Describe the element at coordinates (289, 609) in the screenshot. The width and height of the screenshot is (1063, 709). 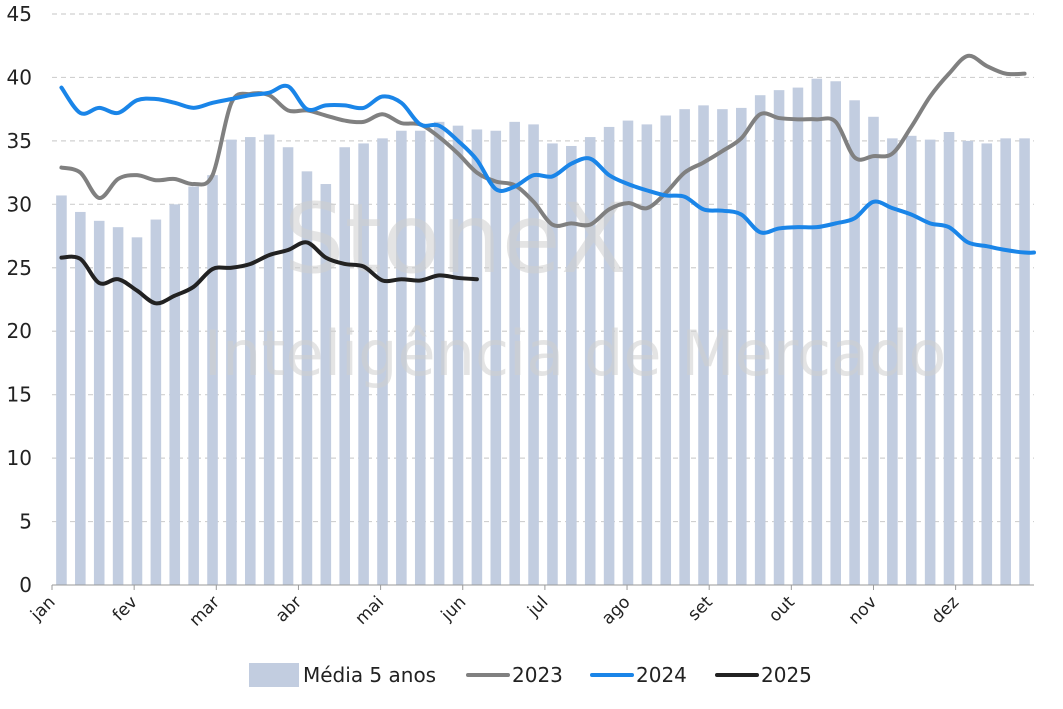
I see `x-tick-label: abr` at that location.